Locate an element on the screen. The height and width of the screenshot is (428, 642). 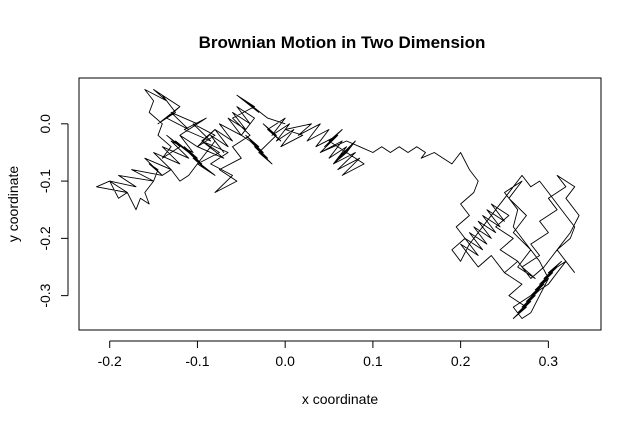
x-axis: -0.2 -0.1 0.0 0.1 0.2 0.3 is located at coordinates (328, 354).